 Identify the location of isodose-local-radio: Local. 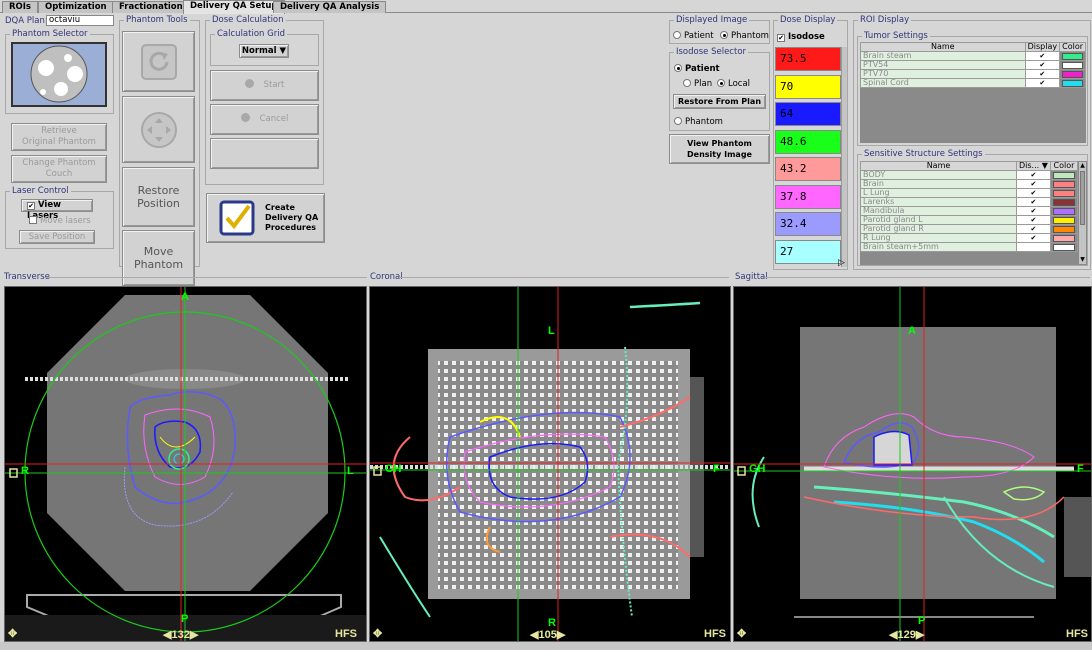
(733, 84).